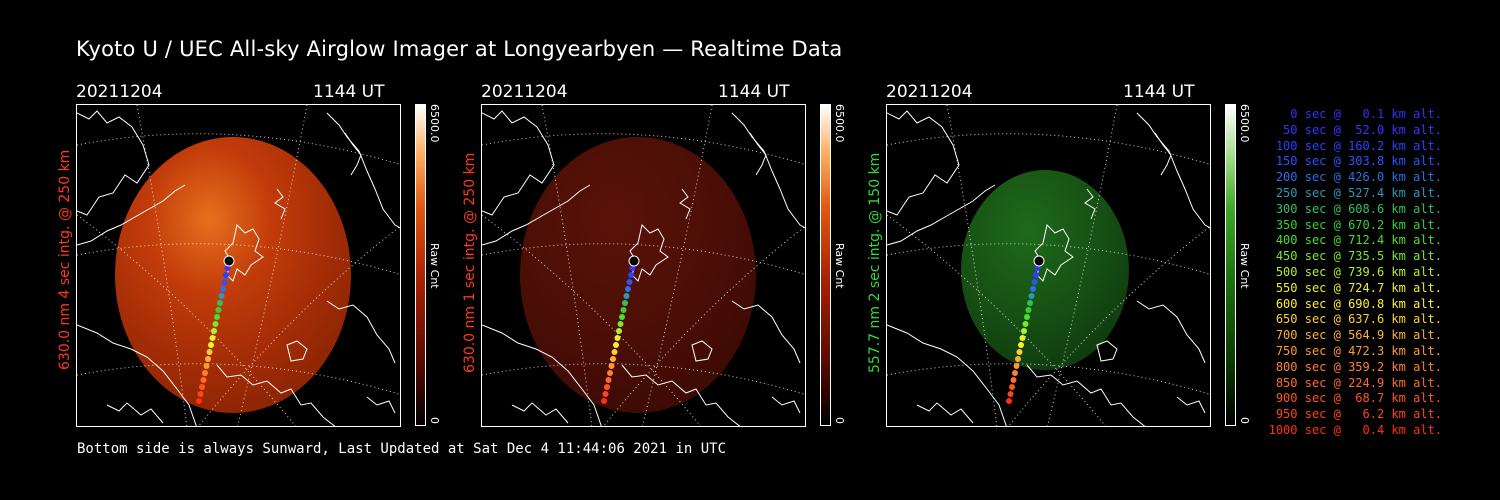  Describe the element at coordinates (825, 265) in the screenshot. I see `panel-2-colorbar` at that location.